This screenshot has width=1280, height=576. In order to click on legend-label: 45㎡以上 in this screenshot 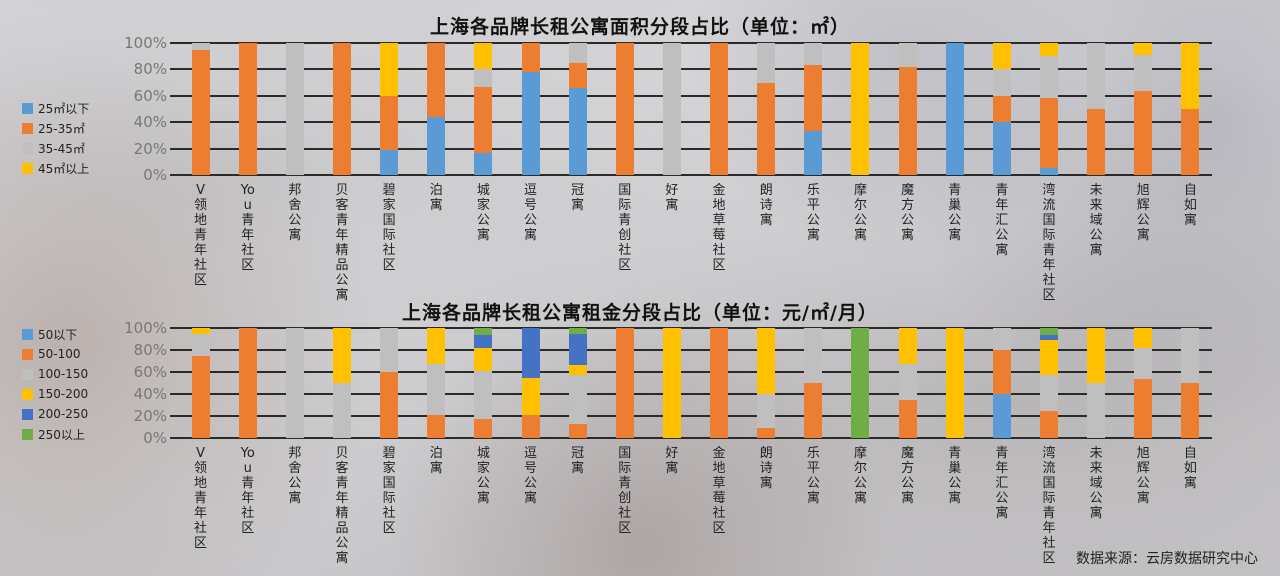, I will do `click(64, 168)`.